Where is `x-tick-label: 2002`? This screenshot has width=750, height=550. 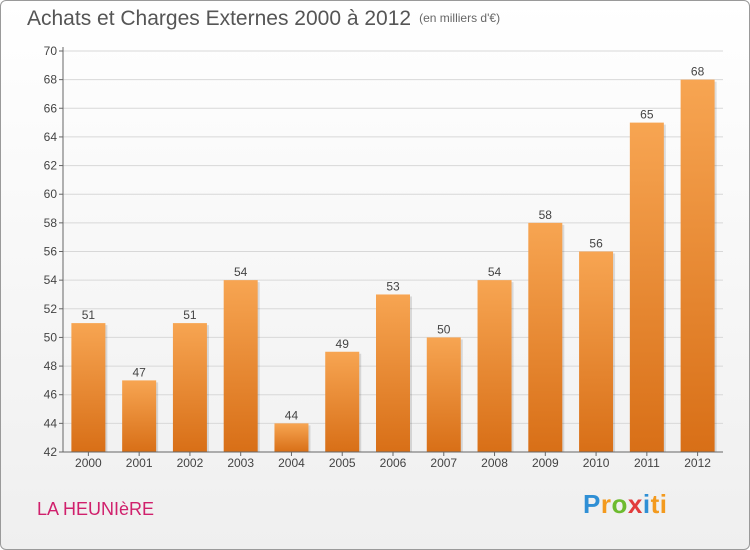 x-tick-label: 2002 is located at coordinates (190, 463).